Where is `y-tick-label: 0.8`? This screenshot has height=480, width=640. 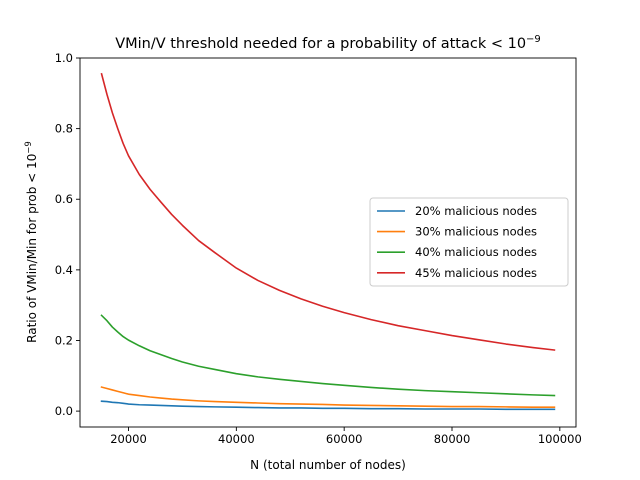
y-tick-label: 0.8 is located at coordinates (64, 129).